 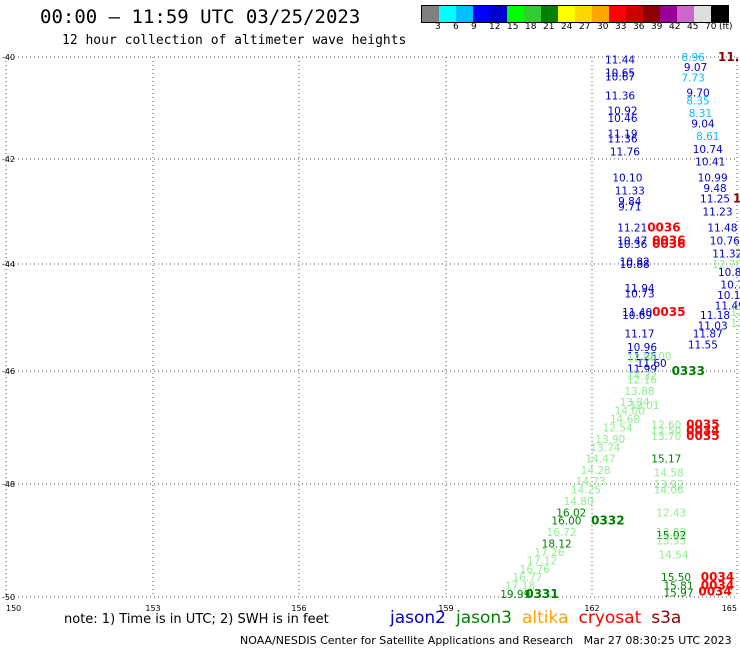 I want to click on wave-height-value: 15.97, so click(x=678, y=593).